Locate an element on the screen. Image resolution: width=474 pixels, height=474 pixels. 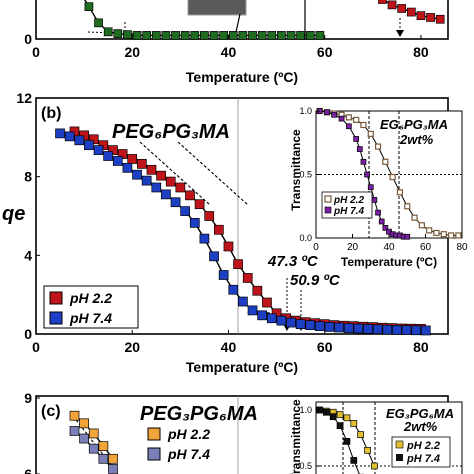
panel-2-xtick-label-1: 20 is located at coordinates (353, 247).